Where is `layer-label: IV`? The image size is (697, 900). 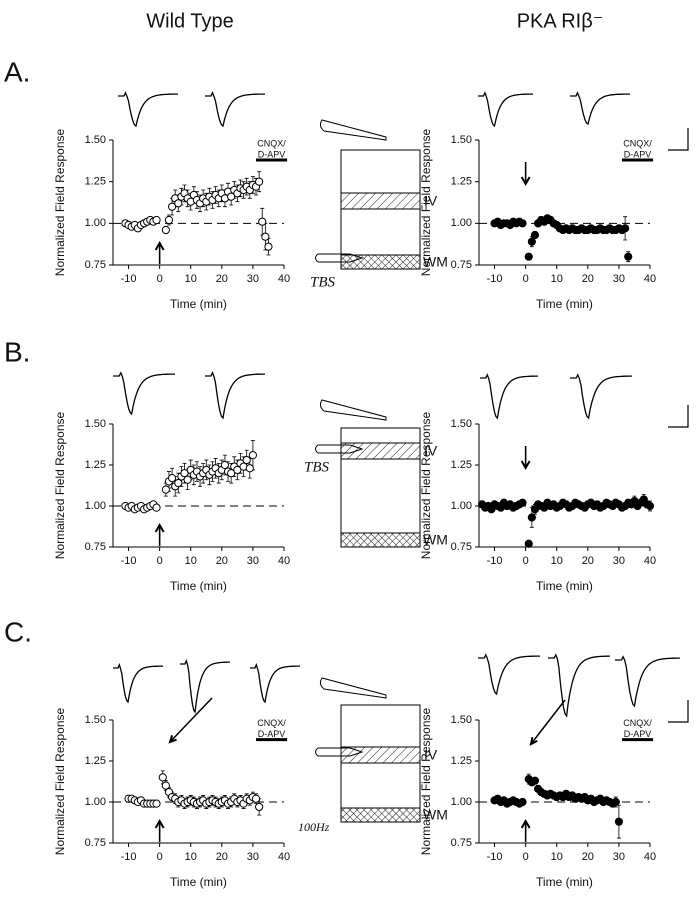 layer-label: IV is located at coordinates (431, 755).